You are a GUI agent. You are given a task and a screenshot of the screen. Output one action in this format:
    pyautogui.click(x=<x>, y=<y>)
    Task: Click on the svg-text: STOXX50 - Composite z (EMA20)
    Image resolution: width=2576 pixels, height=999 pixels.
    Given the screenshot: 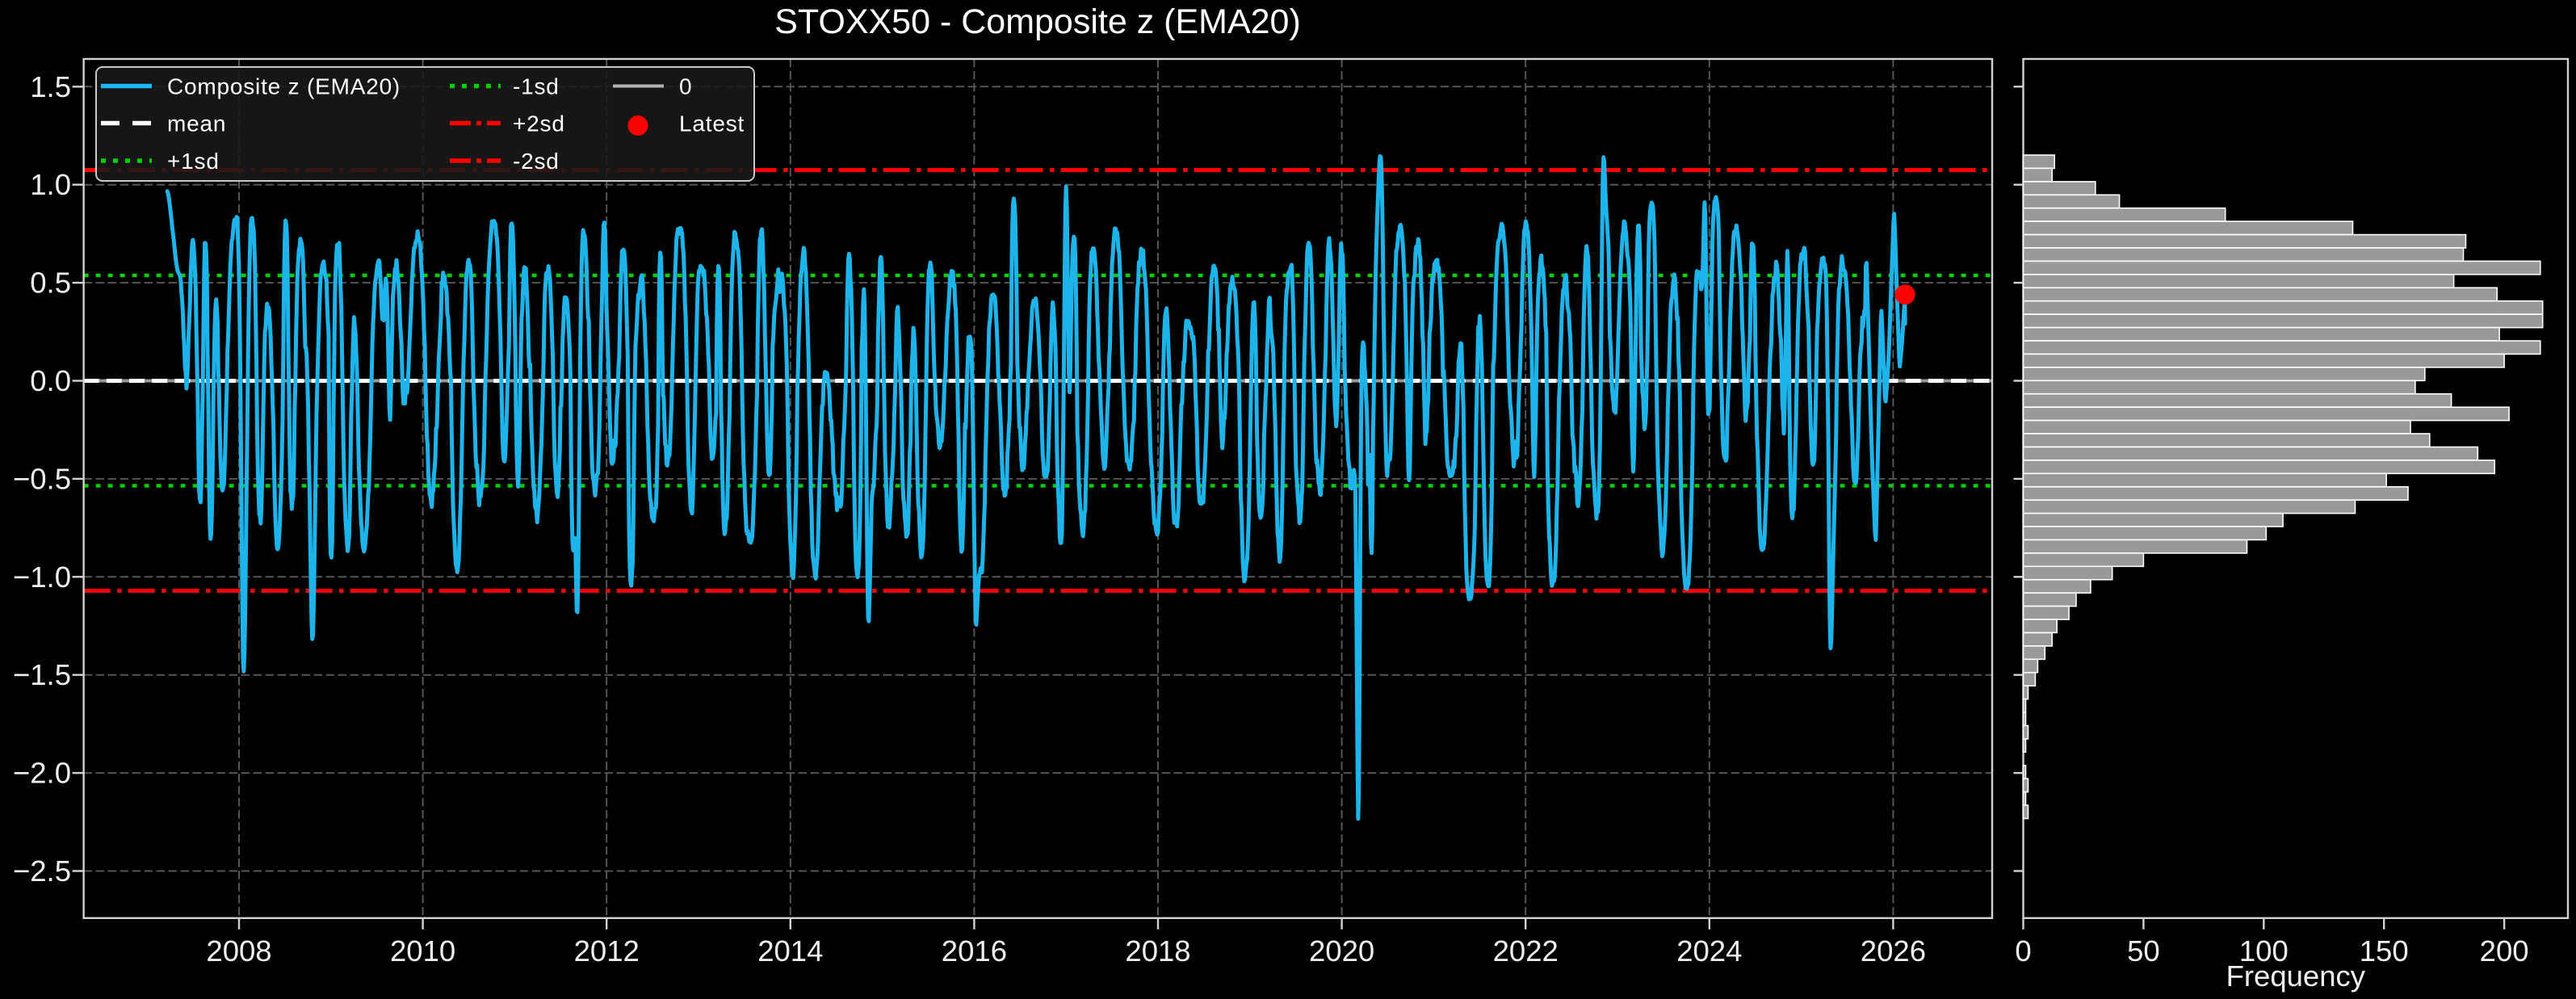 What is the action you would take?
    pyautogui.click(x=1037, y=21)
    